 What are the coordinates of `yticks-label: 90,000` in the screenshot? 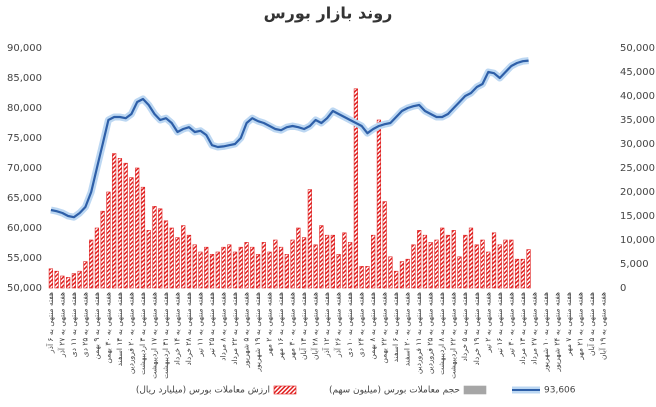 It's located at (24, 48).